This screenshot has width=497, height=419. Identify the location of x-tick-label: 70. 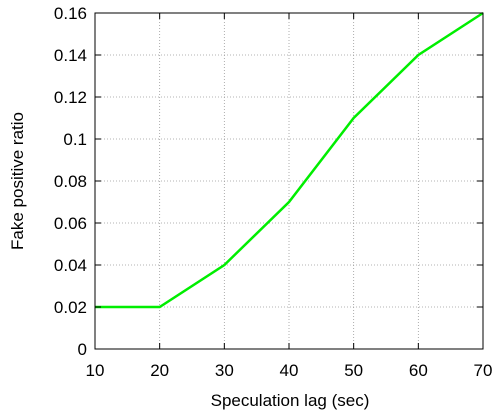
(483, 370).